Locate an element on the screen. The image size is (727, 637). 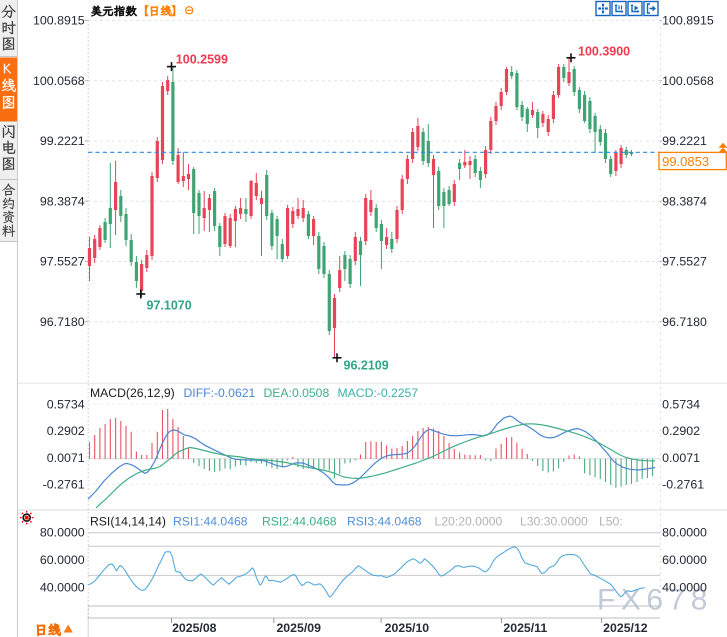
svg-text: FX678 is located at coordinates (655, 600).